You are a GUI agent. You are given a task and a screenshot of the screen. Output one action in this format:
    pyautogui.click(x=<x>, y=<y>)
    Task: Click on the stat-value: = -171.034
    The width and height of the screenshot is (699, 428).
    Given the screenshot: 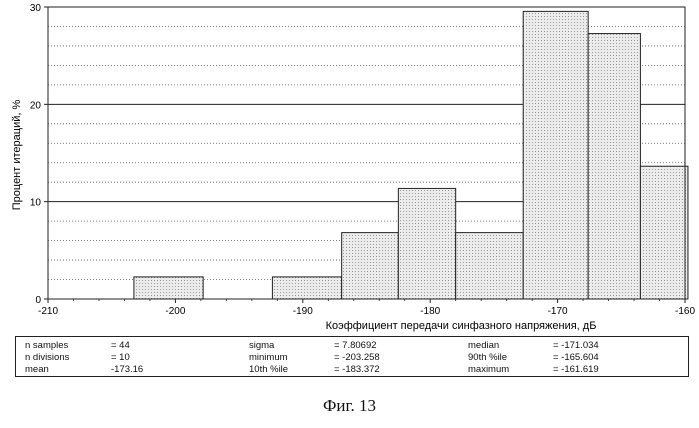 What is the action you would take?
    pyautogui.click(x=576, y=345)
    